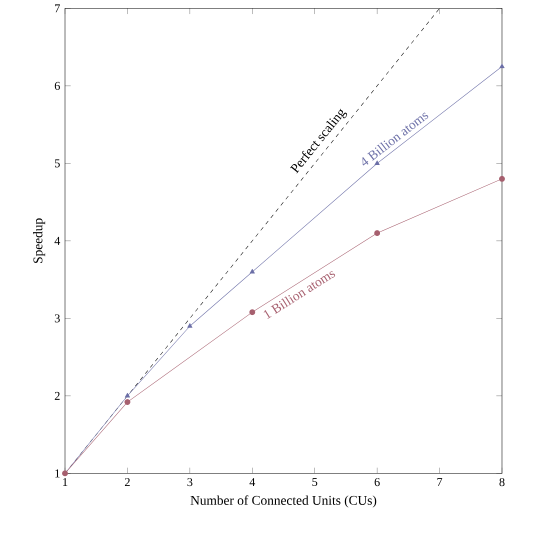 Image resolution: width=534 pixels, height=533 pixels. Describe the element at coordinates (502, 482) in the screenshot. I see `x-tick-label: 8` at that location.